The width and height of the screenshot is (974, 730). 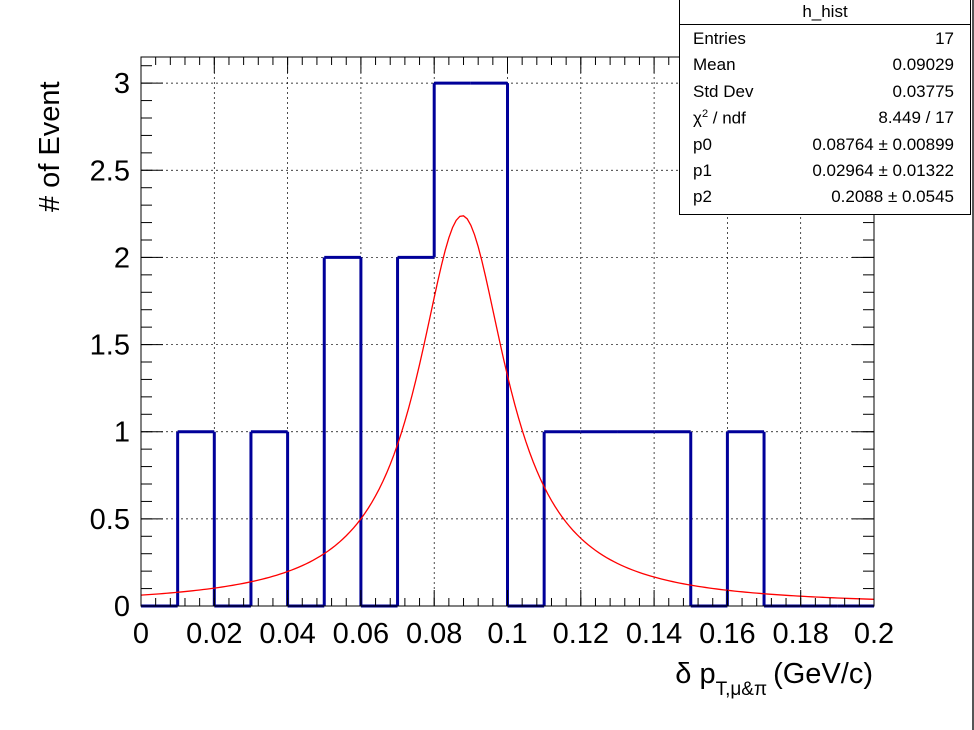 I want to click on x-tick-label: 0.2, so click(x=874, y=634).